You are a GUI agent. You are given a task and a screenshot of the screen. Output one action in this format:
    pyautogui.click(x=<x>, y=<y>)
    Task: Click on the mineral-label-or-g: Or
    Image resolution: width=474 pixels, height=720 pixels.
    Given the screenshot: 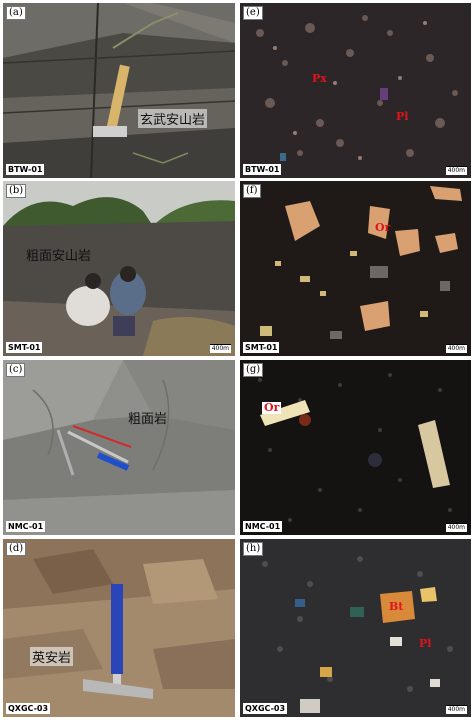 What is the action you would take?
    pyautogui.click(x=272, y=407)
    